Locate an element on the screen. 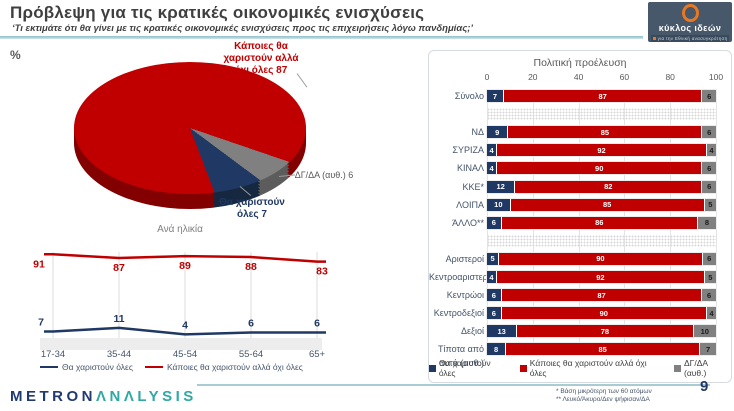 The width and height of the screenshot is (734, 411). tick-label: 100 is located at coordinates (716, 77).